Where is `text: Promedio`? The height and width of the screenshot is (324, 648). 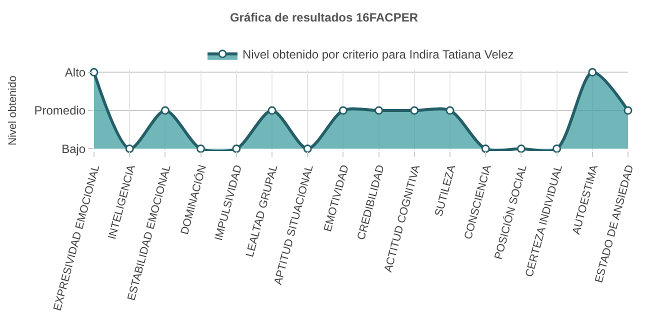 text: Promedio is located at coordinates (60, 111).